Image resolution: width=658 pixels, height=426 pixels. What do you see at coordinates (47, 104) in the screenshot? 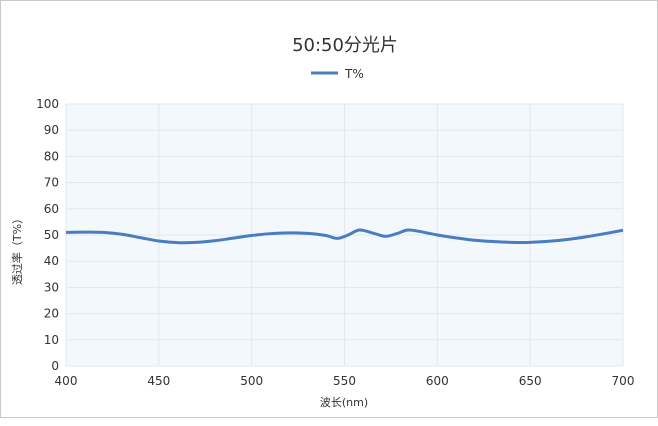
I see `y-tick-label: 100` at bounding box center [47, 104].